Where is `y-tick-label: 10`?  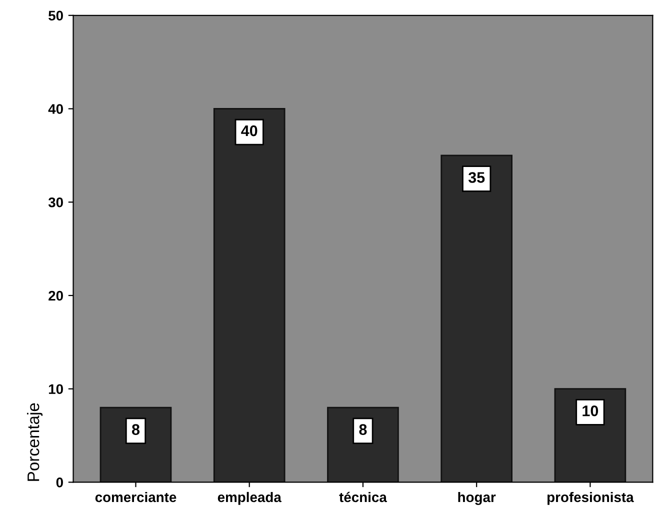
y-tick-label: 10 is located at coordinates (55, 389).